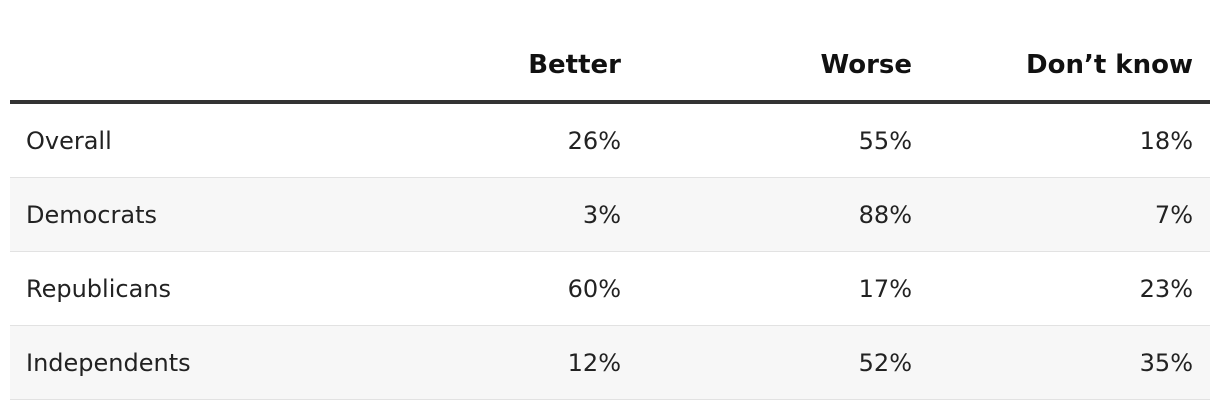  Describe the element at coordinates (488, 214) in the screenshot. I see `cell-value: 3%` at that location.